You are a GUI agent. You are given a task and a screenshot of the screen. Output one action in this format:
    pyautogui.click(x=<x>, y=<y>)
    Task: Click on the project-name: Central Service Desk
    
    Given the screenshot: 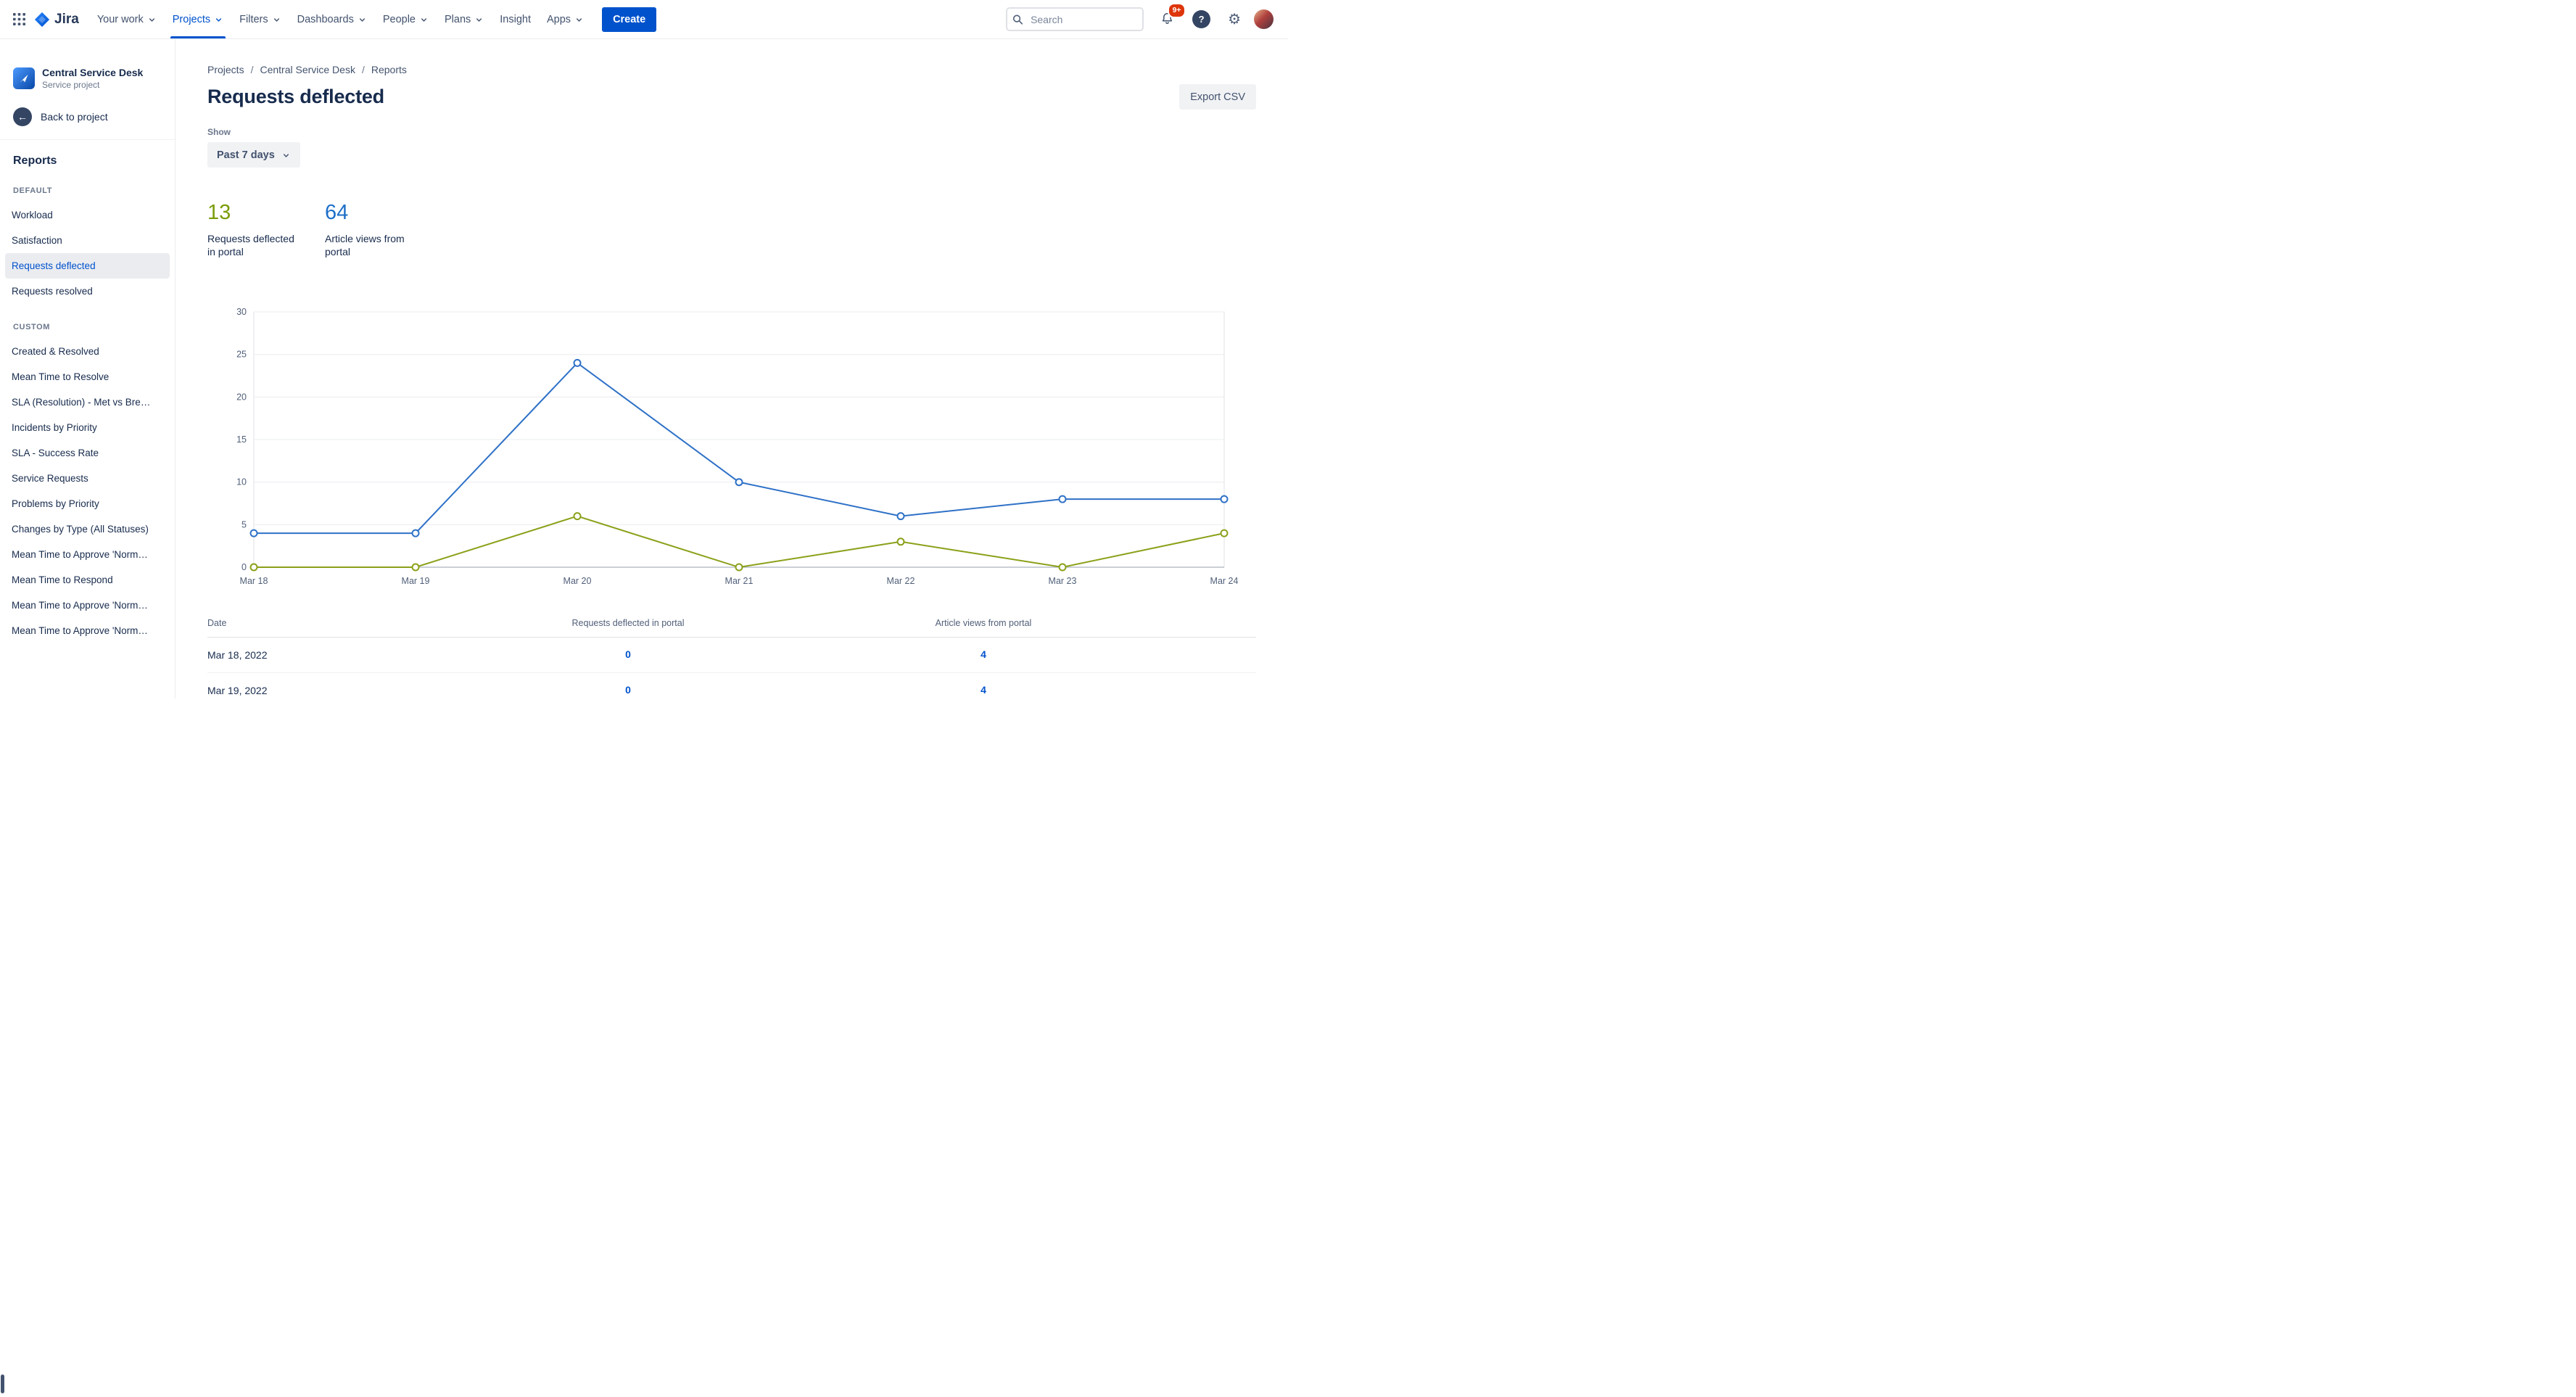 What is the action you would take?
    pyautogui.click(x=93, y=72)
    